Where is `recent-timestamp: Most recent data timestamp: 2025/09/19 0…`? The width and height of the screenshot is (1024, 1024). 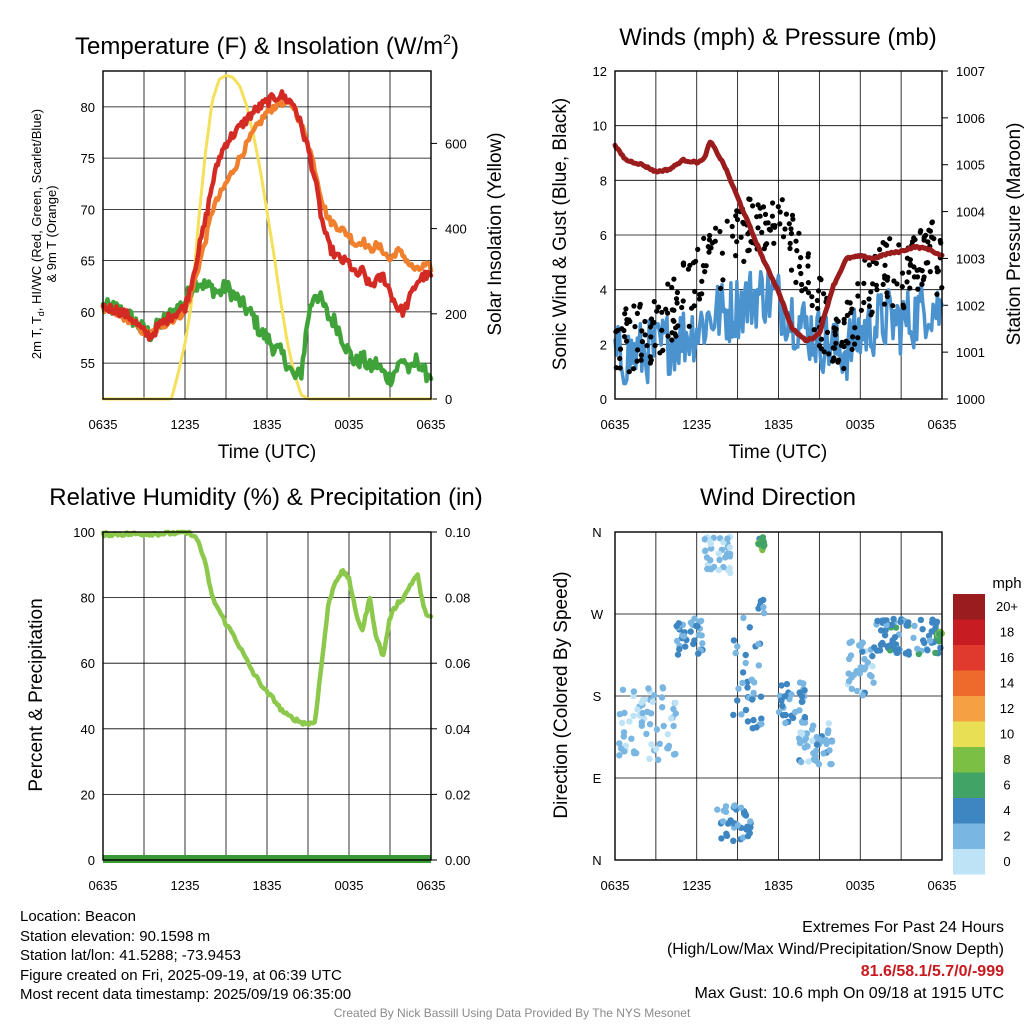 recent-timestamp: Most recent data timestamp: 2025/09/19 0… is located at coordinates (186, 994).